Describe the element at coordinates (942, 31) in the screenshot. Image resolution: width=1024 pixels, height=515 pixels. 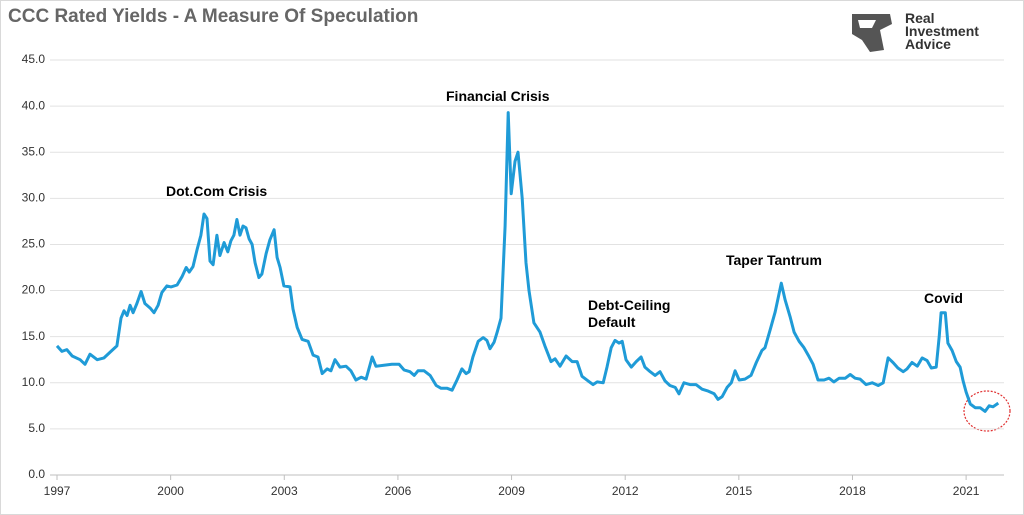
I see `logo-text: Real Investment Advice` at that location.